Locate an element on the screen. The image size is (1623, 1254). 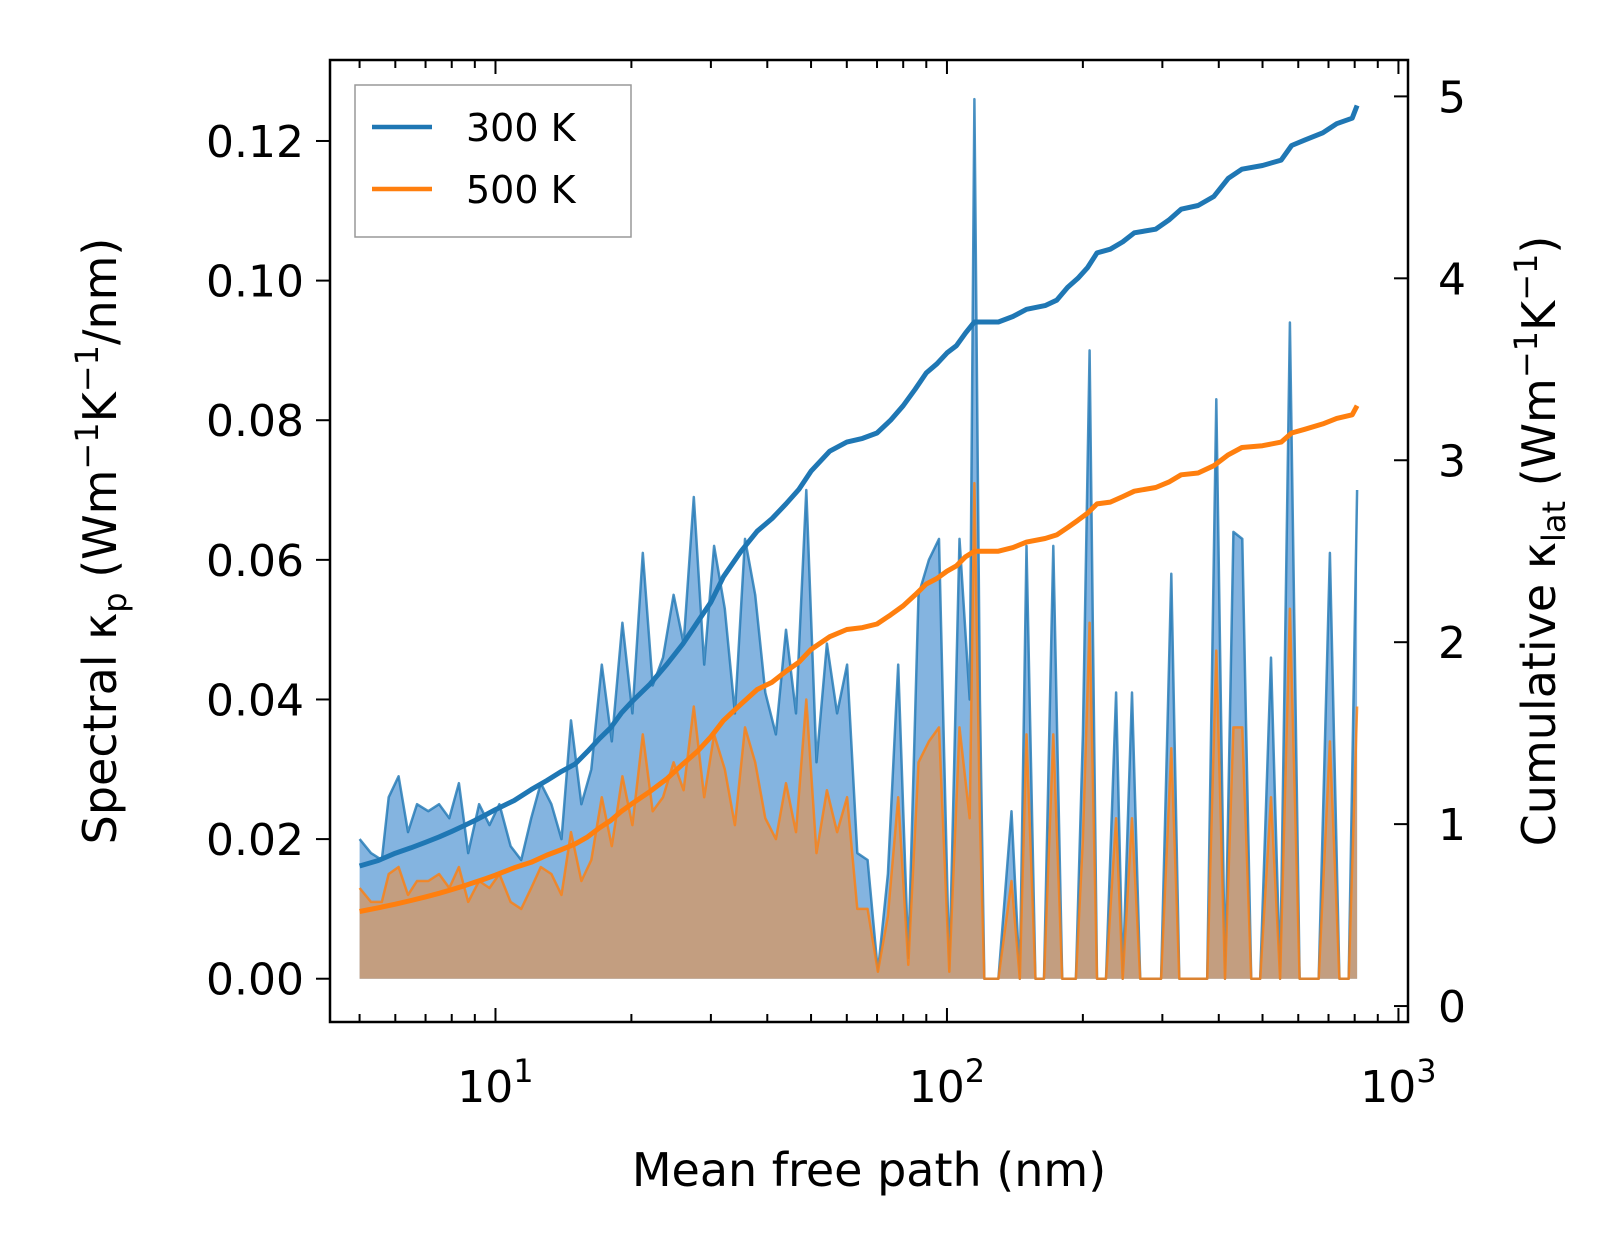
x-tick-base-0: 10 is located at coordinates (485, 1087).